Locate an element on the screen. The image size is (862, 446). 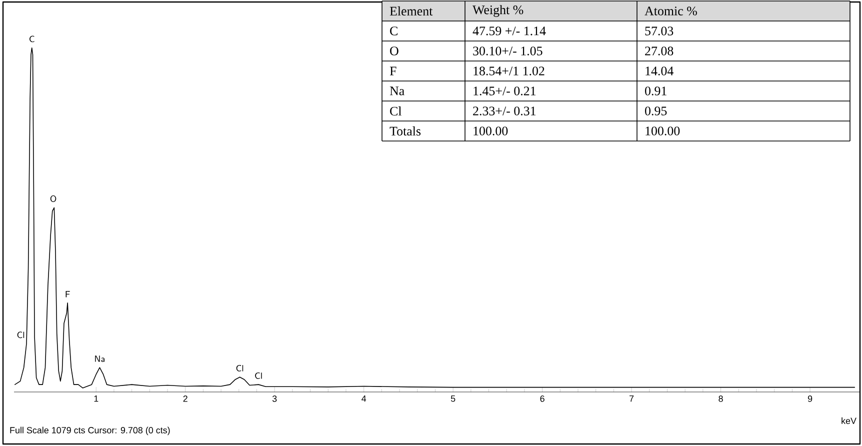
x-tick-label: 9 is located at coordinates (810, 399).